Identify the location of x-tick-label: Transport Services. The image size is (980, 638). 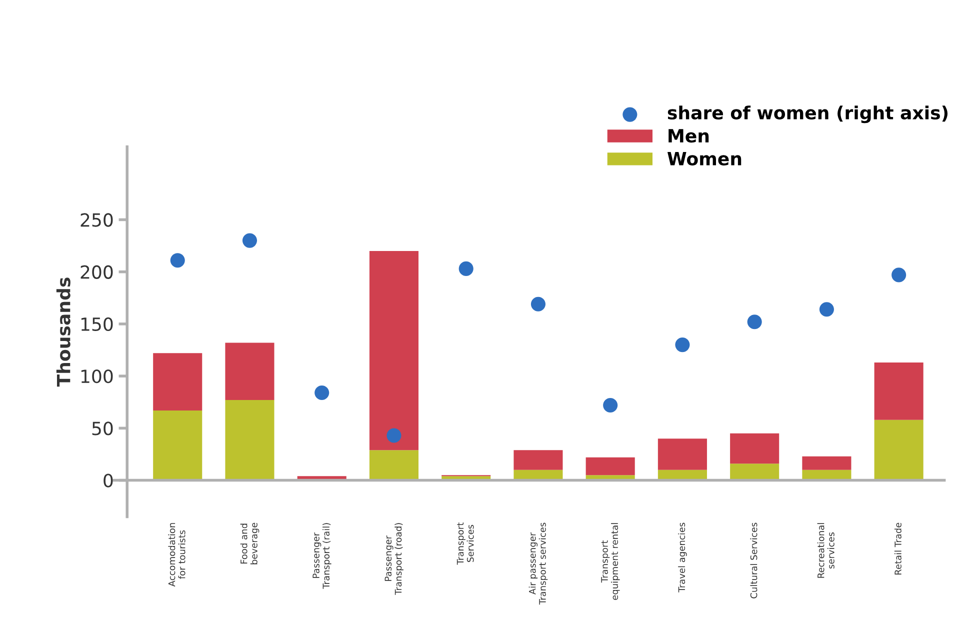
(465, 543).